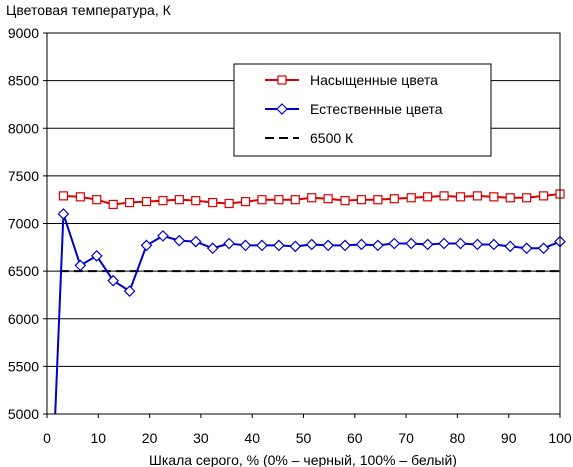 The width and height of the screenshot is (573, 467). Describe the element at coordinates (99, 438) in the screenshot. I see `x-tick-label: 10` at that location.